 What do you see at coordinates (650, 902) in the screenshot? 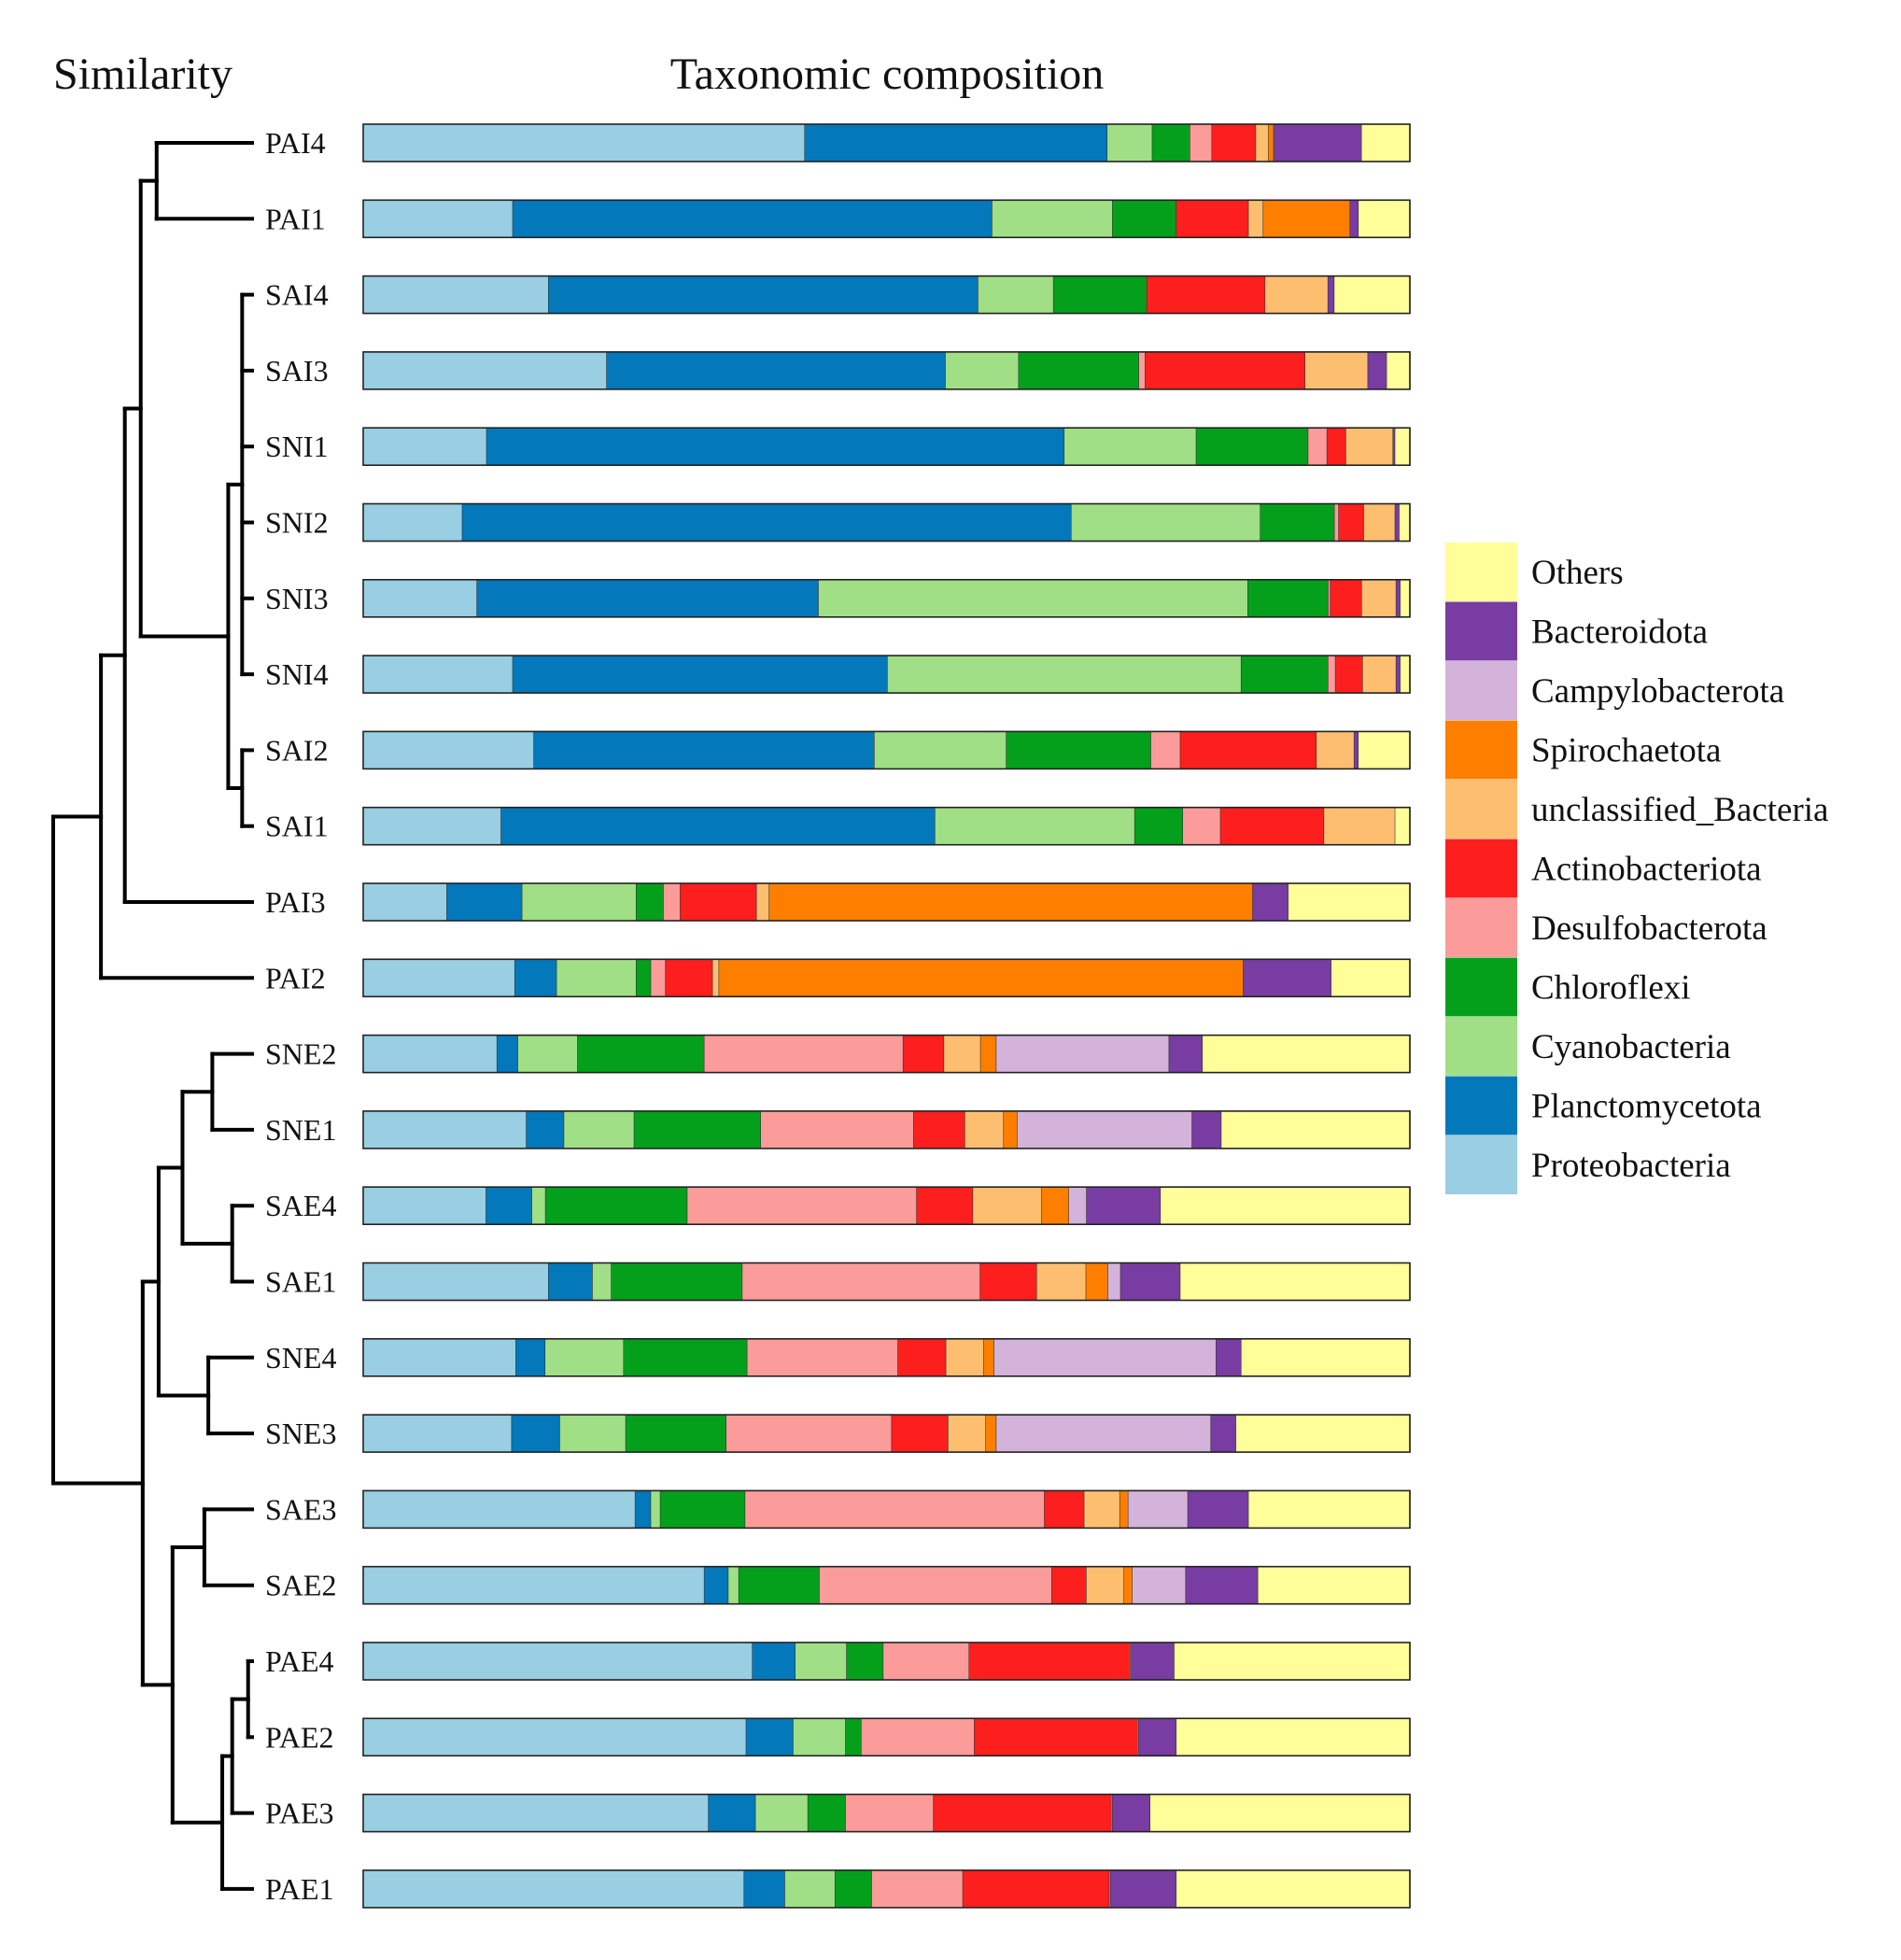
I see `bar-segment-pai3-chloroflexi` at bounding box center [650, 902].